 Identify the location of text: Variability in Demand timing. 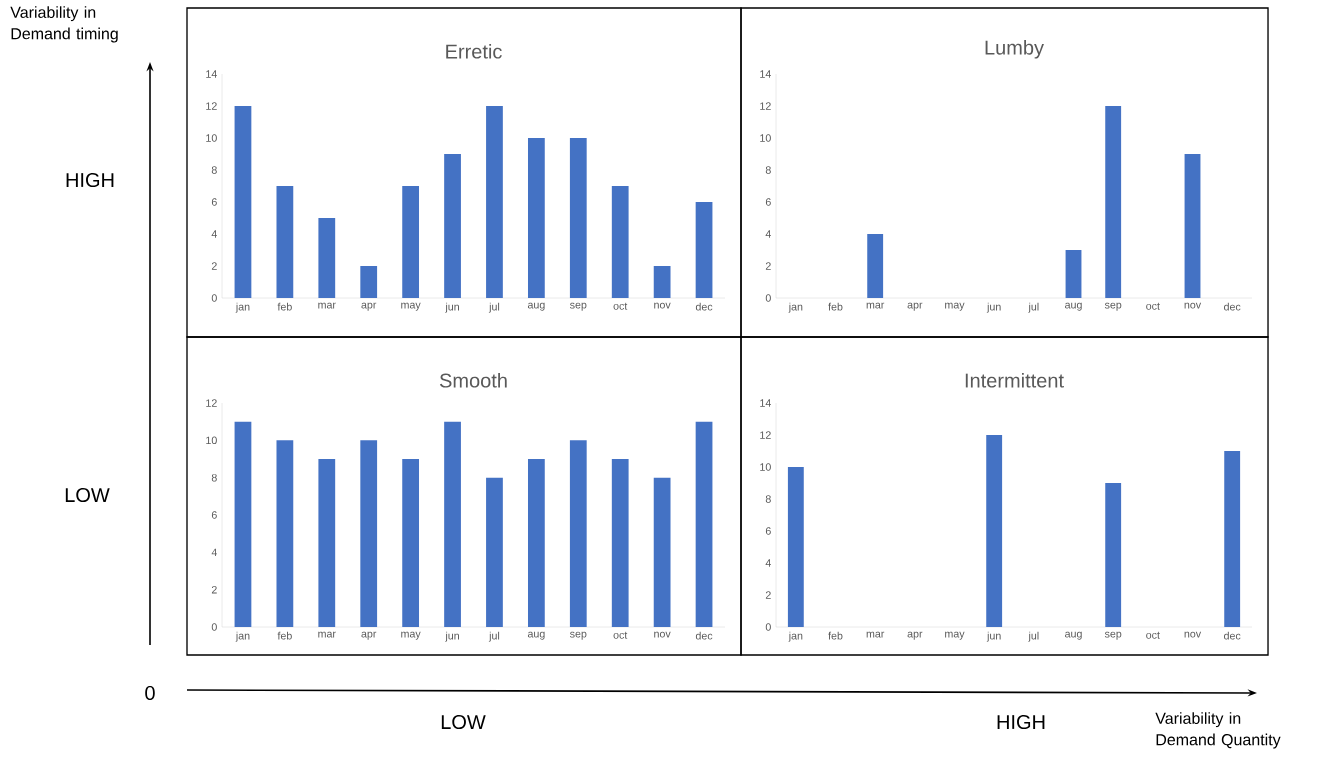
(64, 24).